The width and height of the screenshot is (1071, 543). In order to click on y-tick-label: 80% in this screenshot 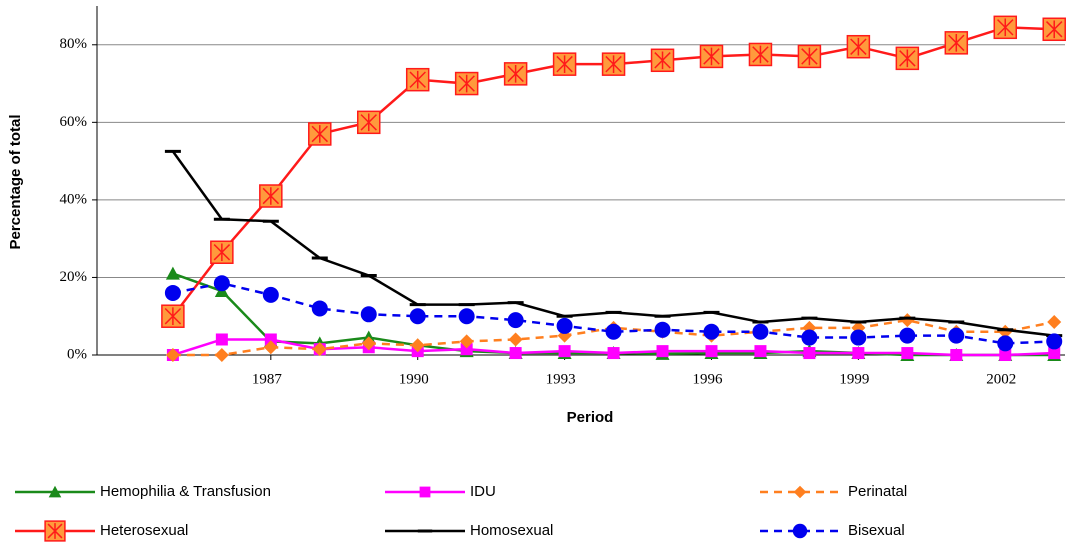, I will do `click(74, 44)`.